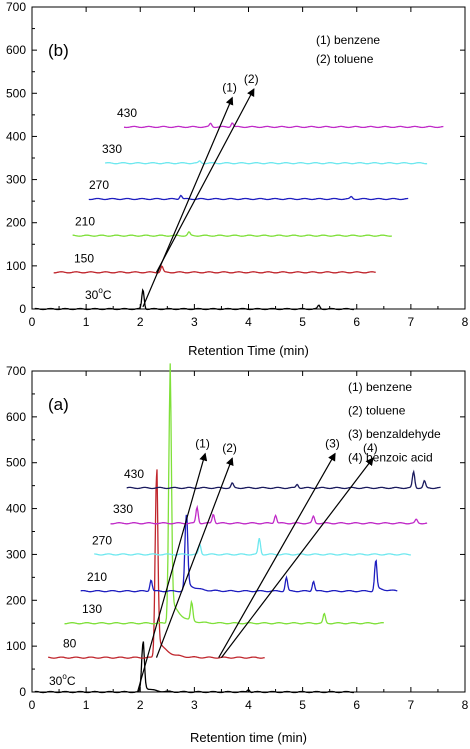  What do you see at coordinates (394, 434) in the screenshot?
I see `legend-entry: (3) benzaldehyde` at bounding box center [394, 434].